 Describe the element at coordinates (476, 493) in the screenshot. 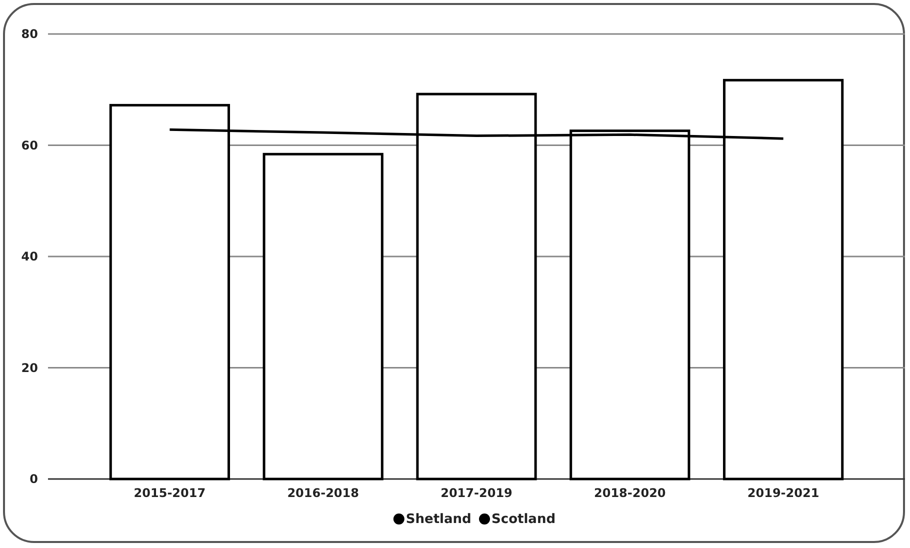

I see `x-tick-label: 2017-2019` at that location.